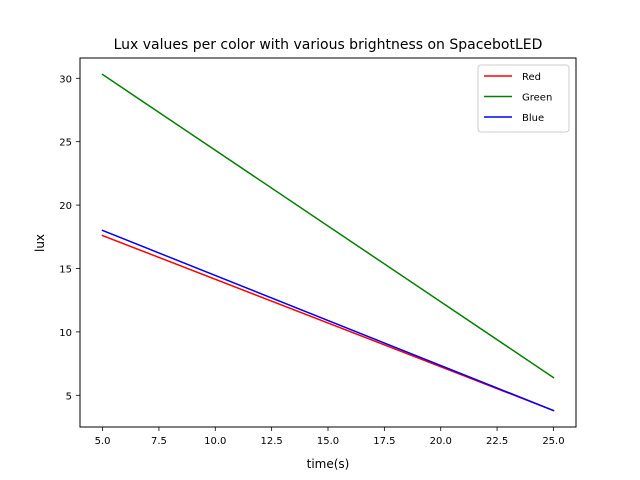 The height and width of the screenshot is (480, 640). What do you see at coordinates (553, 441) in the screenshot?
I see `x-tick-label: 25.0` at bounding box center [553, 441].